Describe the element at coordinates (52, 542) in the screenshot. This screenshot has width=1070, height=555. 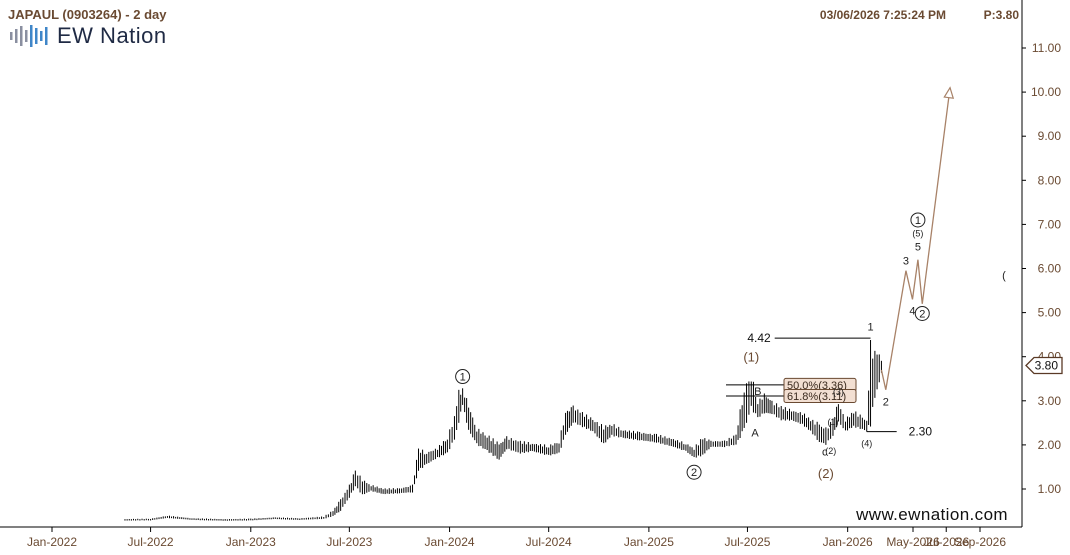
I see `x-tick-label: Jan-2022` at that location.